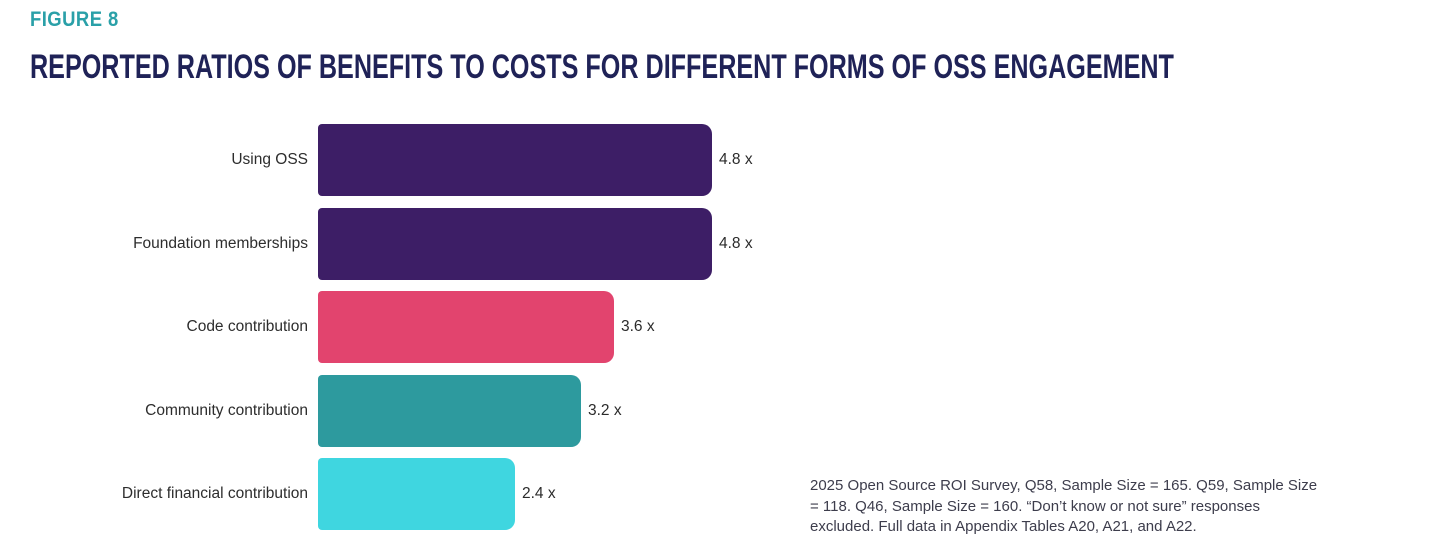  What do you see at coordinates (624, 494) in the screenshot?
I see `bar-track: 2.4 x` at bounding box center [624, 494].